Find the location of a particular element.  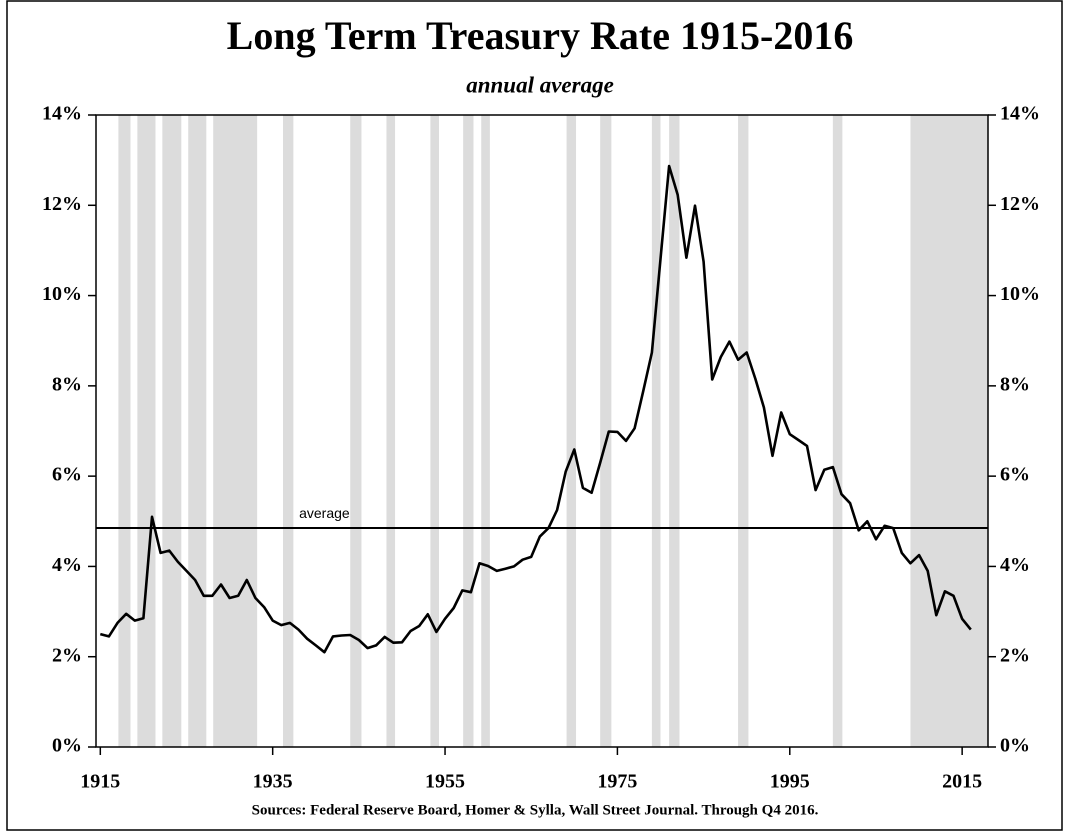

x-tick-label: 2015 is located at coordinates (962, 782).